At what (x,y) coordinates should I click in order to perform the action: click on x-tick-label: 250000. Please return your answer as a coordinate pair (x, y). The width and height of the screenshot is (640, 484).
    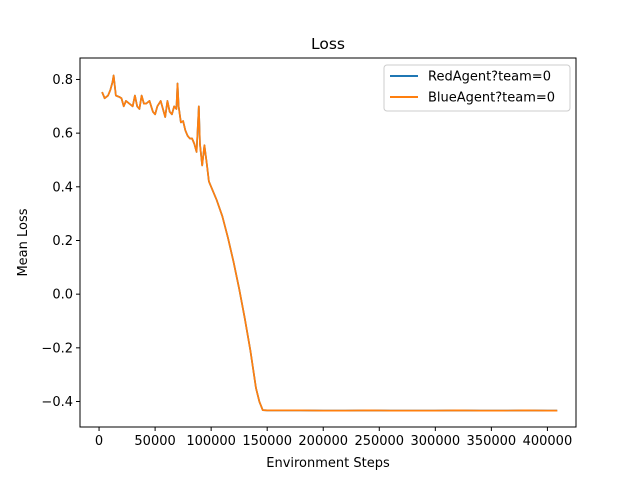
    Looking at the image, I should click on (379, 441).